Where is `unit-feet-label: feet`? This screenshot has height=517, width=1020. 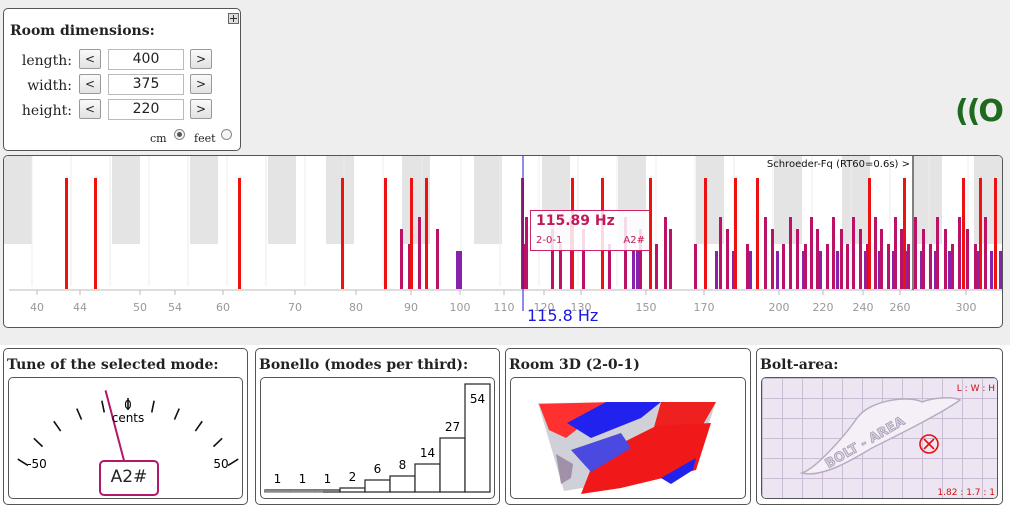 unit-feet-label: feet is located at coordinates (205, 138).